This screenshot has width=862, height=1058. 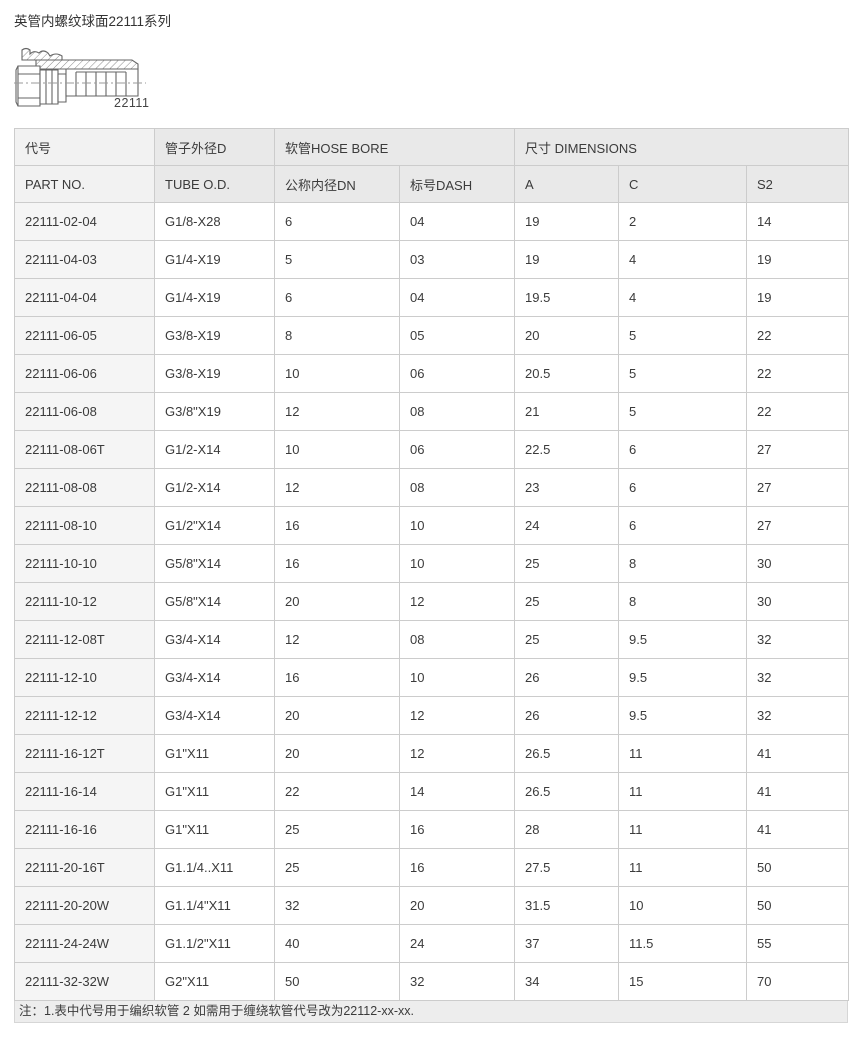 I want to click on table-cell: 22111-20-20W, so click(x=84, y=905).